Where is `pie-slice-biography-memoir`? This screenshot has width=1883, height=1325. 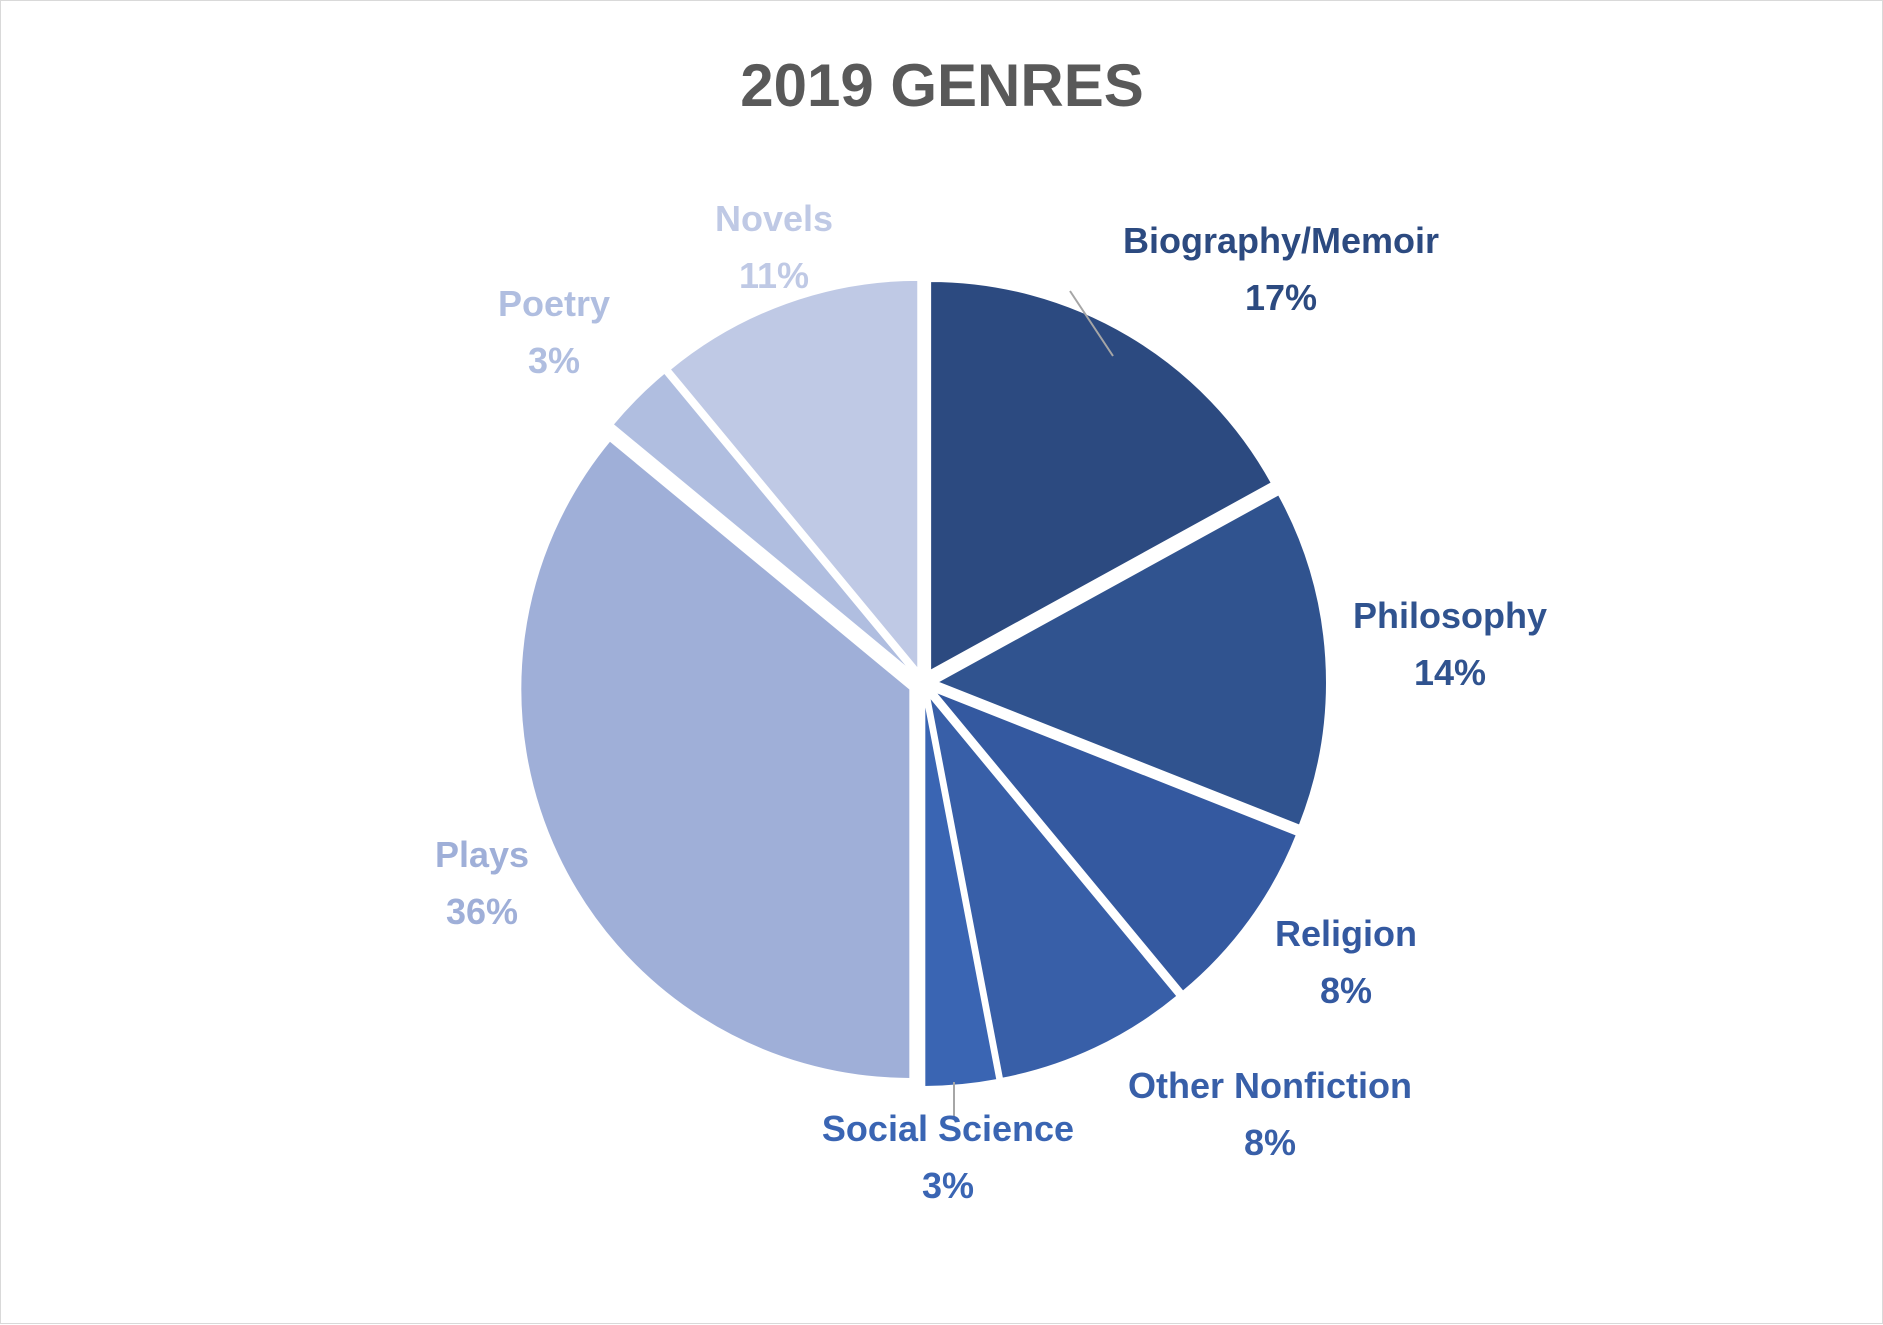 pie-slice-biography-memoir is located at coordinates (1101, 476).